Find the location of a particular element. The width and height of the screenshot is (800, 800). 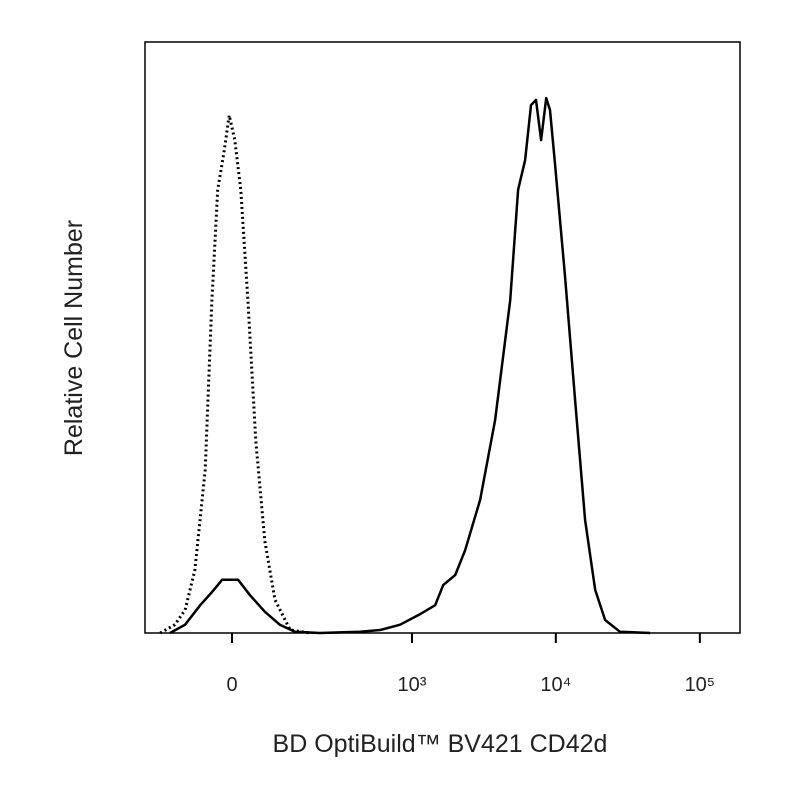

histogram-line is located at coordinates (235, 374).